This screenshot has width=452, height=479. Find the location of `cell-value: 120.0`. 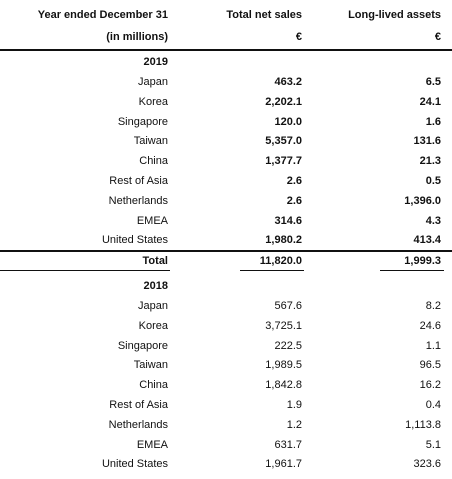

cell-value: 120.0 is located at coordinates (288, 121).